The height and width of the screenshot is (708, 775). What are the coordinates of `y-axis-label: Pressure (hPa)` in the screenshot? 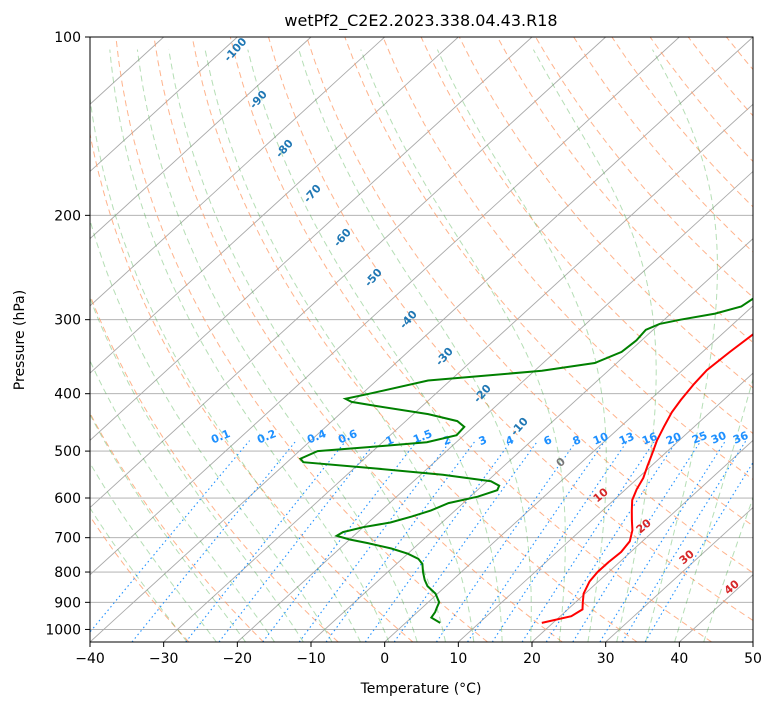 It's located at (20, 340).